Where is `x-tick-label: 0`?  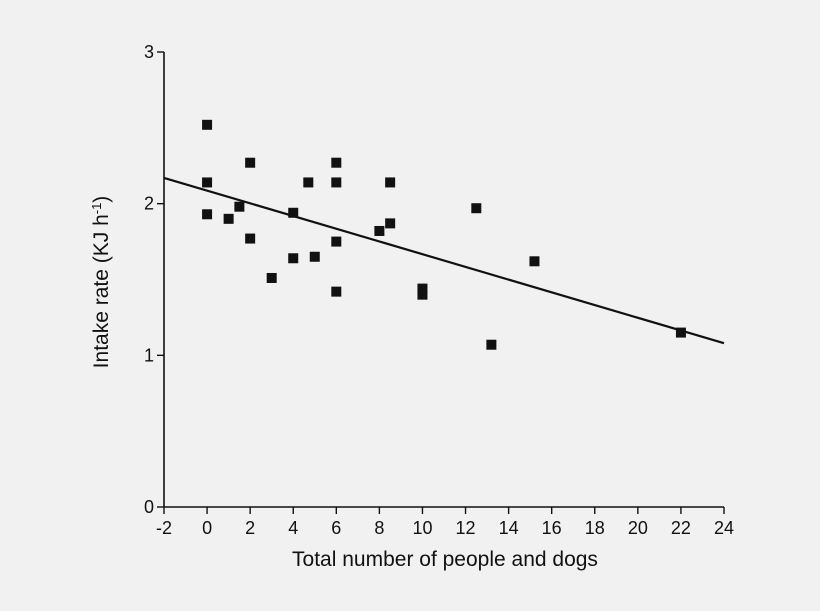
x-tick-label: 0 is located at coordinates (207, 528).